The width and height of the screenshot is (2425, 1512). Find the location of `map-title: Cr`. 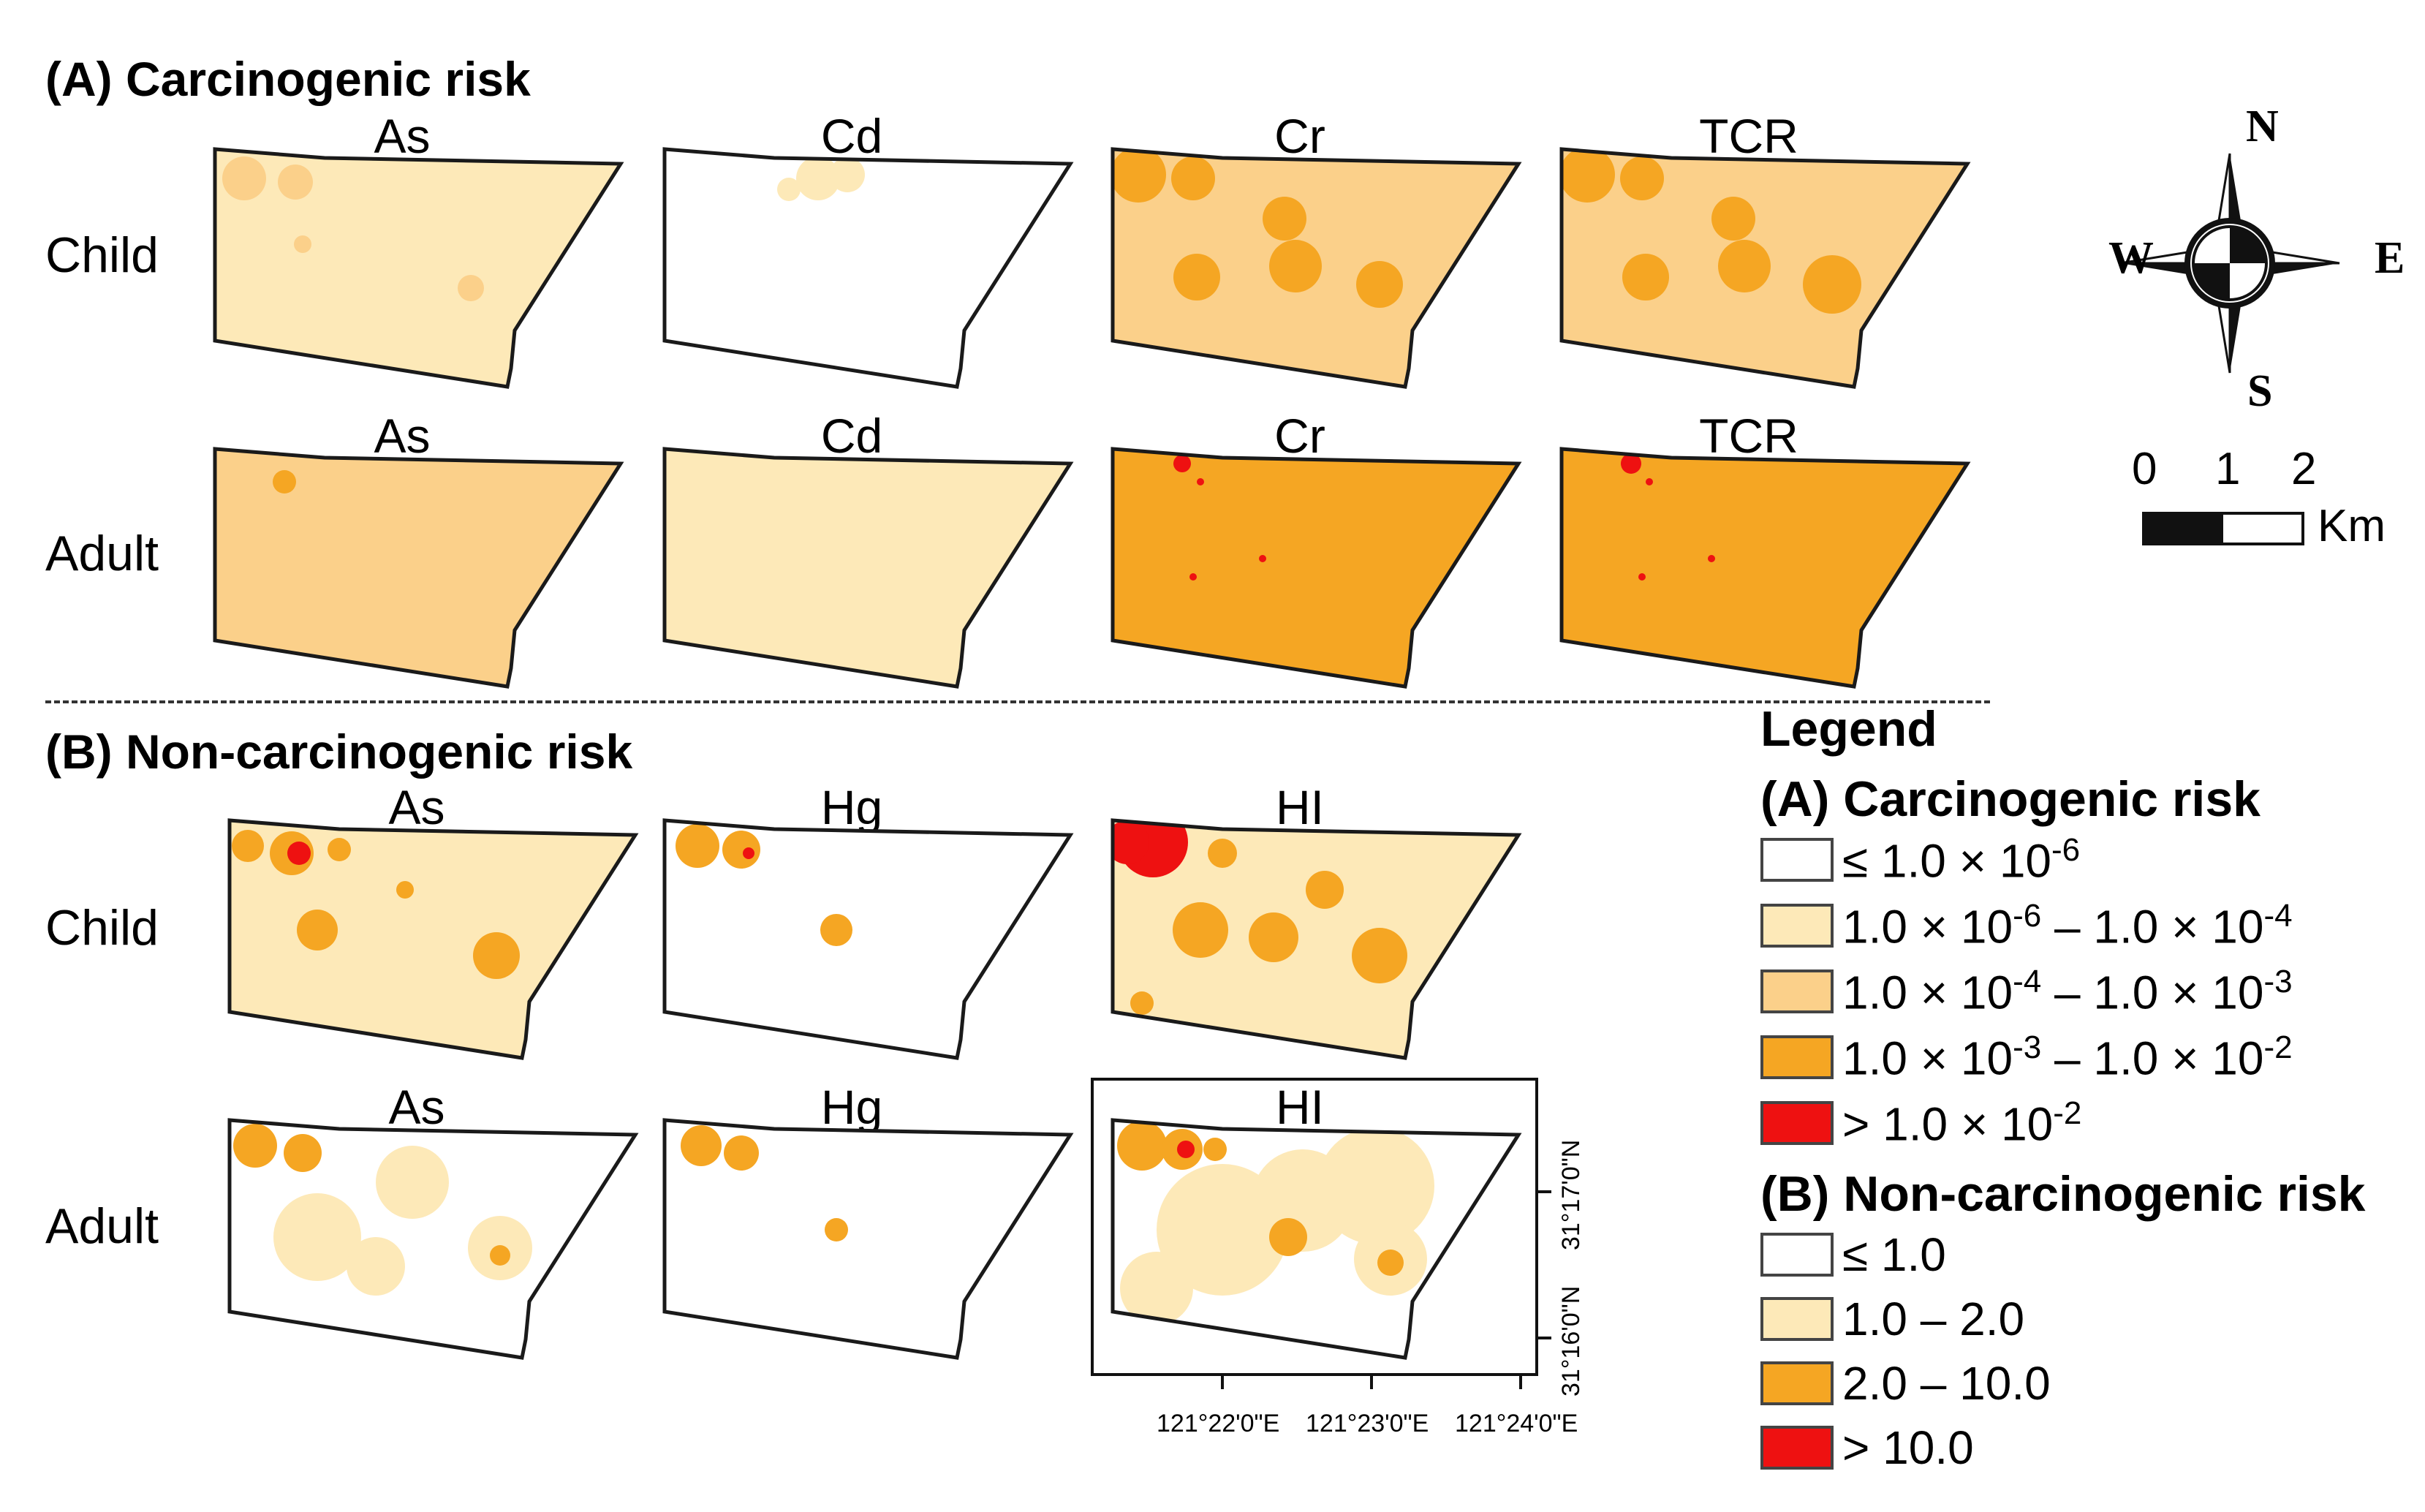

map-title: Cr is located at coordinates (1299, 436).